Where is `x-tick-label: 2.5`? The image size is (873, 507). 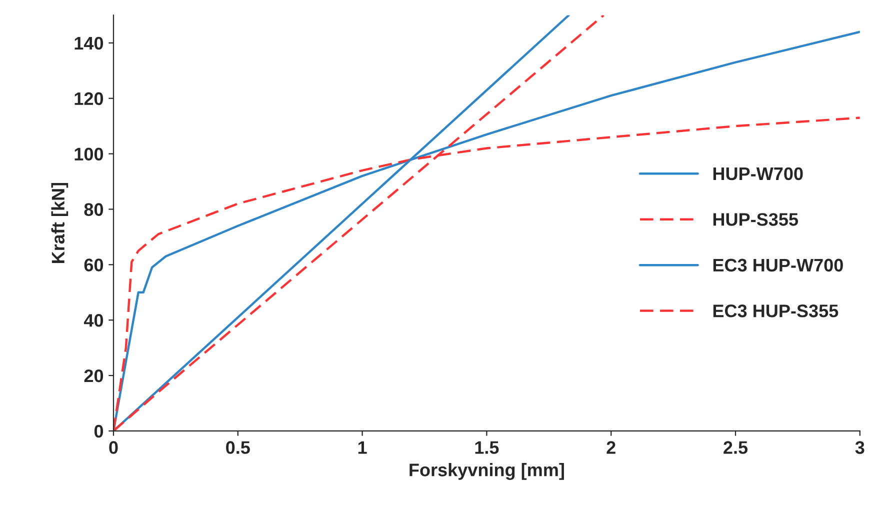 x-tick-label: 2.5 is located at coordinates (736, 447).